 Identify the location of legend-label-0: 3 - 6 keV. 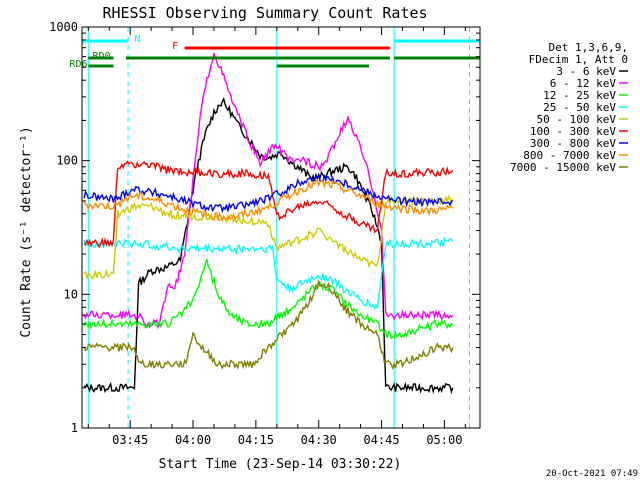
(586, 71).